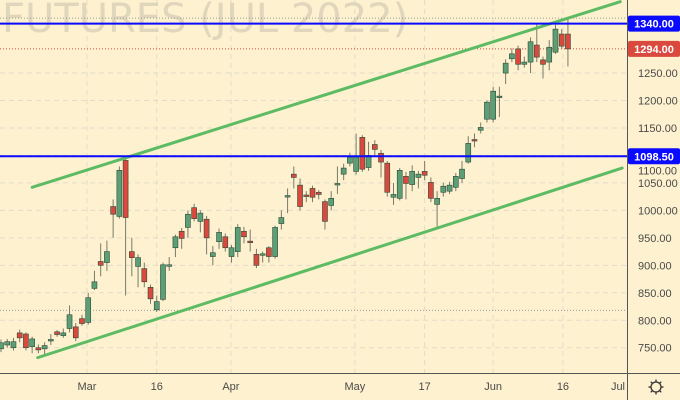  What do you see at coordinates (618, 387) in the screenshot?
I see `x-tick-label: Jul` at bounding box center [618, 387].